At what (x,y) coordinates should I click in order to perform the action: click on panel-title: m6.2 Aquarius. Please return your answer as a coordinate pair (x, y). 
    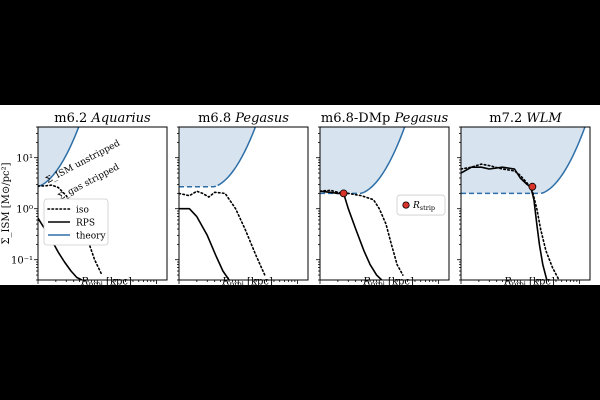
    Looking at the image, I should click on (102, 118).